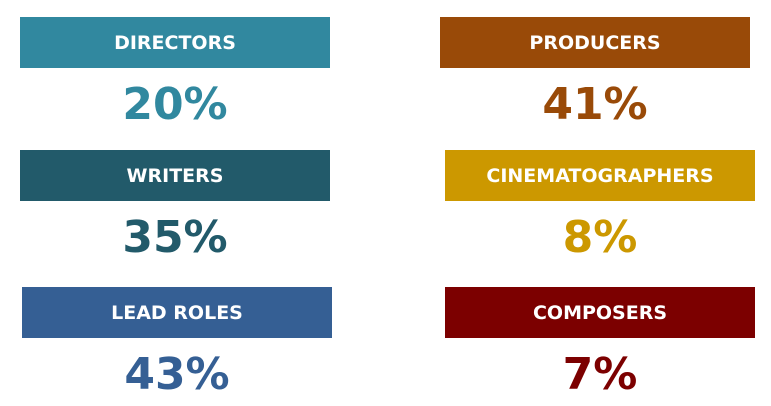 The height and width of the screenshot is (406, 771). I want to click on category-label: DIRECTORS, so click(175, 42).